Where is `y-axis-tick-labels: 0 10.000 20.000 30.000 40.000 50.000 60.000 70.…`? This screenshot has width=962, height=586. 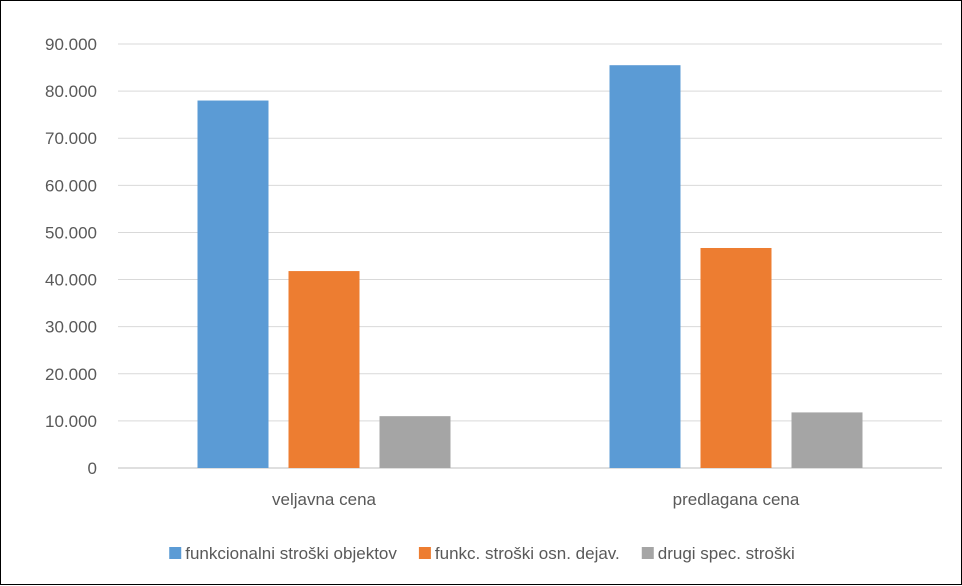 y-axis-tick-labels: 0 10.000 20.000 30.000 40.000 50.000 60.000 70.… is located at coordinates (71, 256).